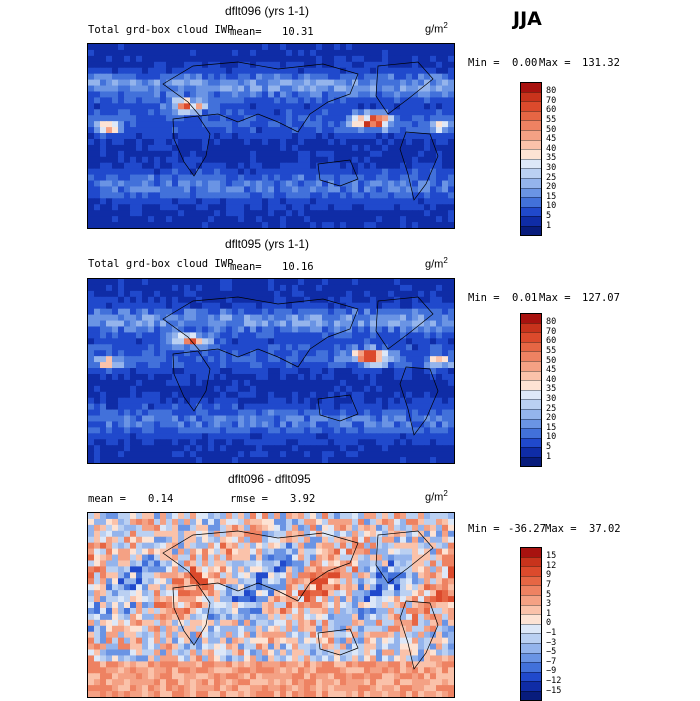 This screenshot has width=700, height=701. What do you see at coordinates (271, 371) in the screenshot?
I see `panel2-field` at bounding box center [271, 371].